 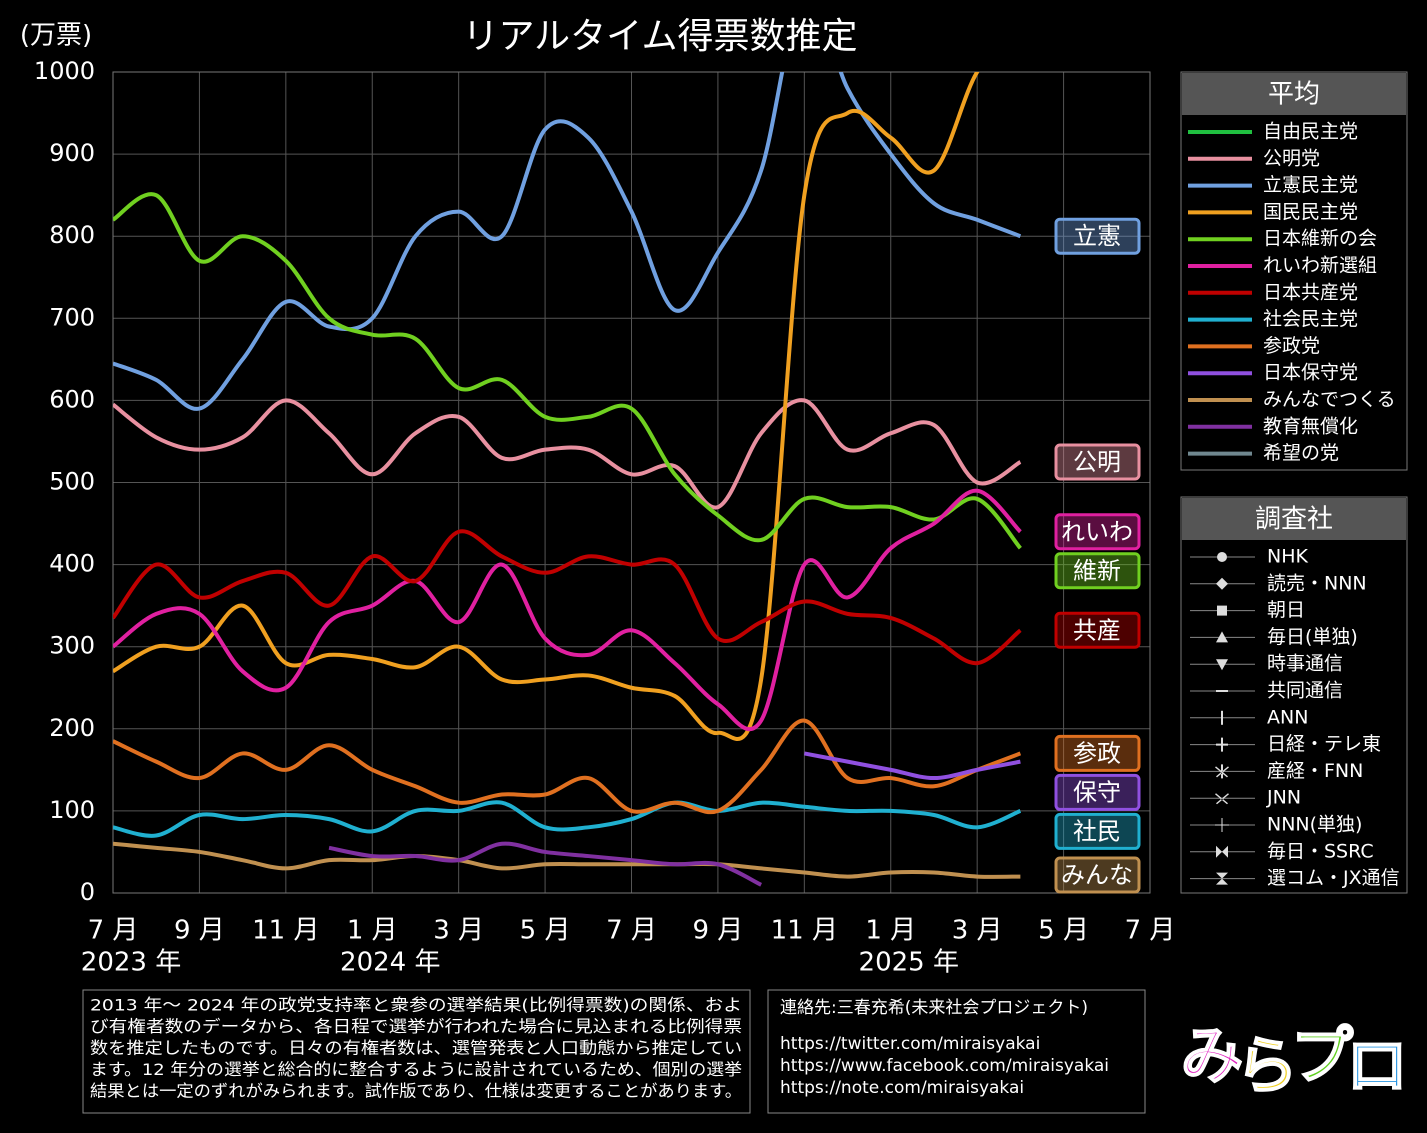 What do you see at coordinates (1291, 346) in the screenshot?
I see `legend-label: 参政党` at bounding box center [1291, 346].